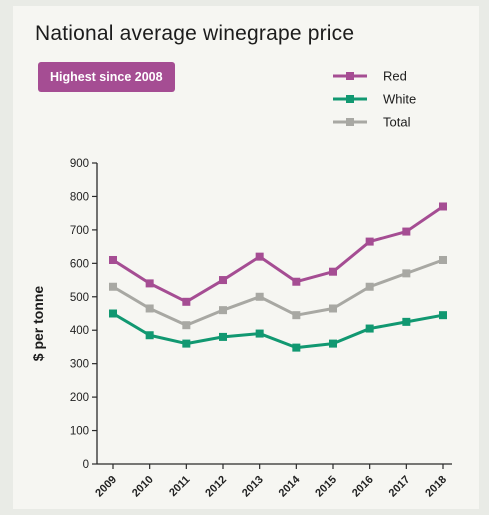 Image resolution: width=489 pixels, height=515 pixels. What do you see at coordinates (278, 254) in the screenshot?
I see `series-line-red` at bounding box center [278, 254].